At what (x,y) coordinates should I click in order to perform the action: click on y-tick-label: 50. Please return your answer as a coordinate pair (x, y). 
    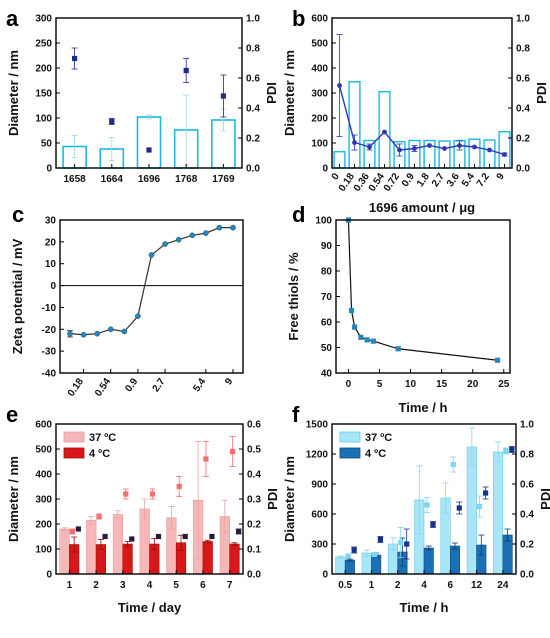
    Looking at the image, I should click on (327, 348).